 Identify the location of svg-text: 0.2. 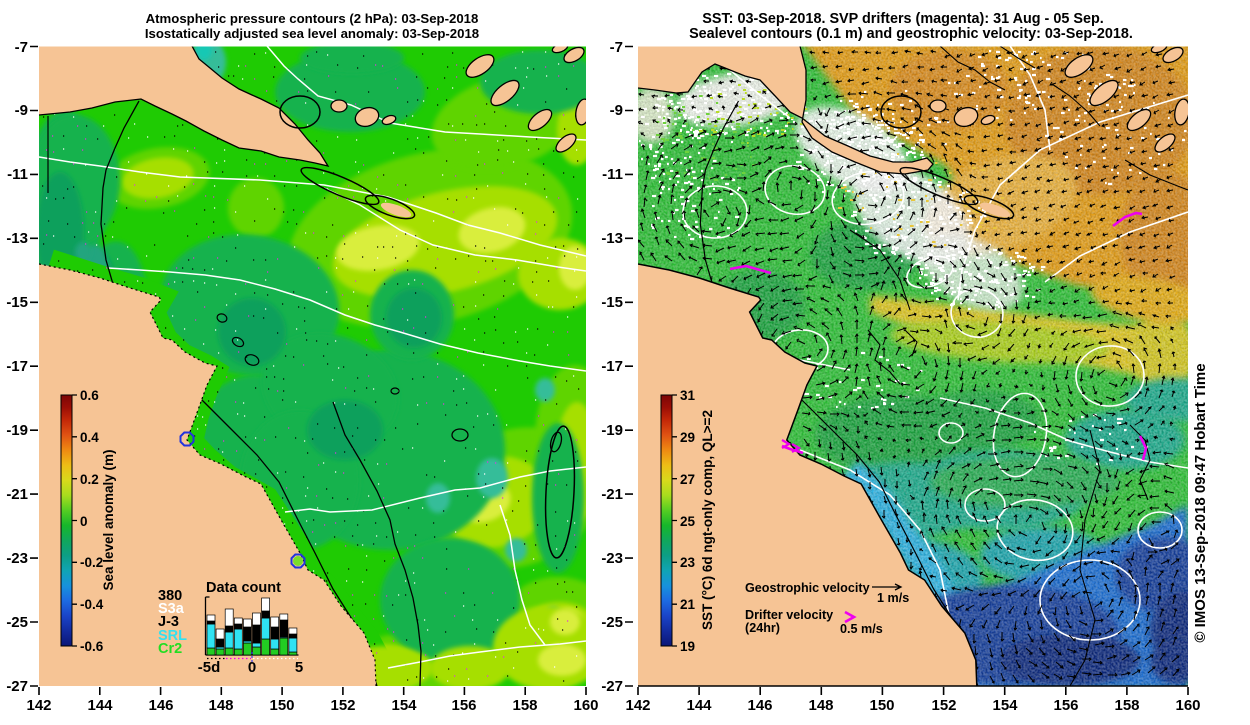
(89, 479).